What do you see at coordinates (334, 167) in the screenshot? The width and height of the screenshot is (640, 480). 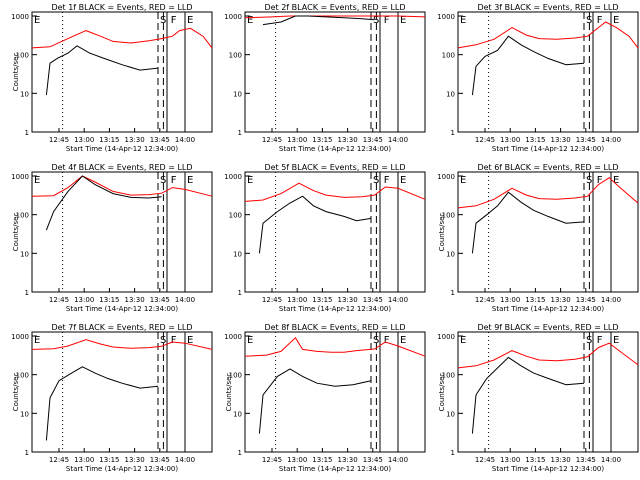 I see `panel-title: Det 5f BLACK = Events, RED = LLD` at bounding box center [334, 167].